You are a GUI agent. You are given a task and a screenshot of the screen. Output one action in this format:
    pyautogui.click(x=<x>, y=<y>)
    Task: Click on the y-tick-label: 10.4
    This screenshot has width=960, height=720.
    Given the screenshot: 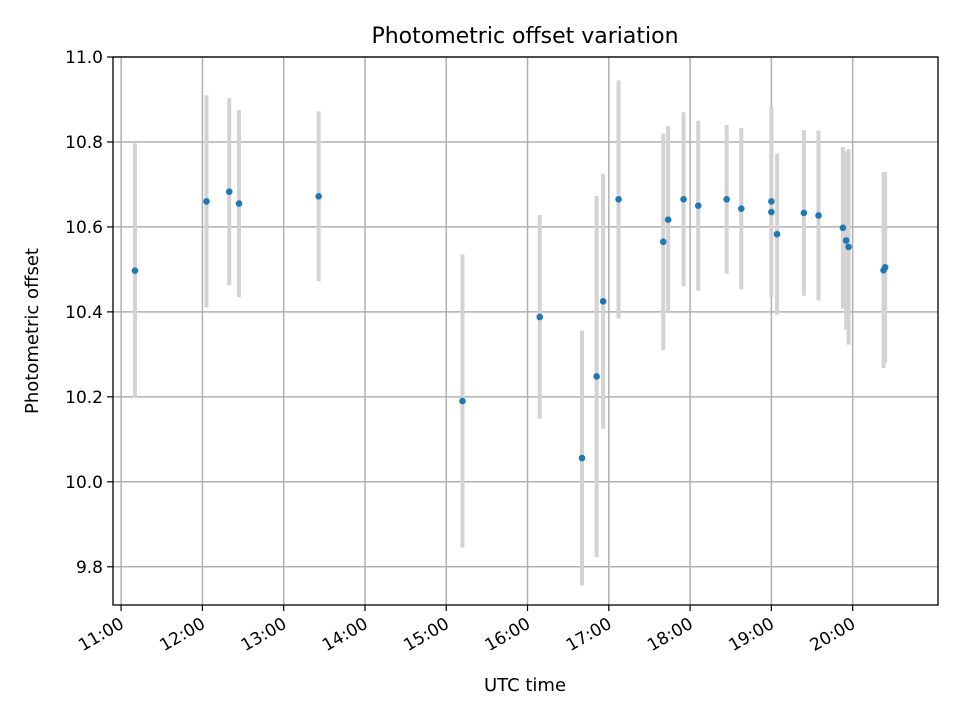 What is the action you would take?
    pyautogui.click(x=84, y=313)
    